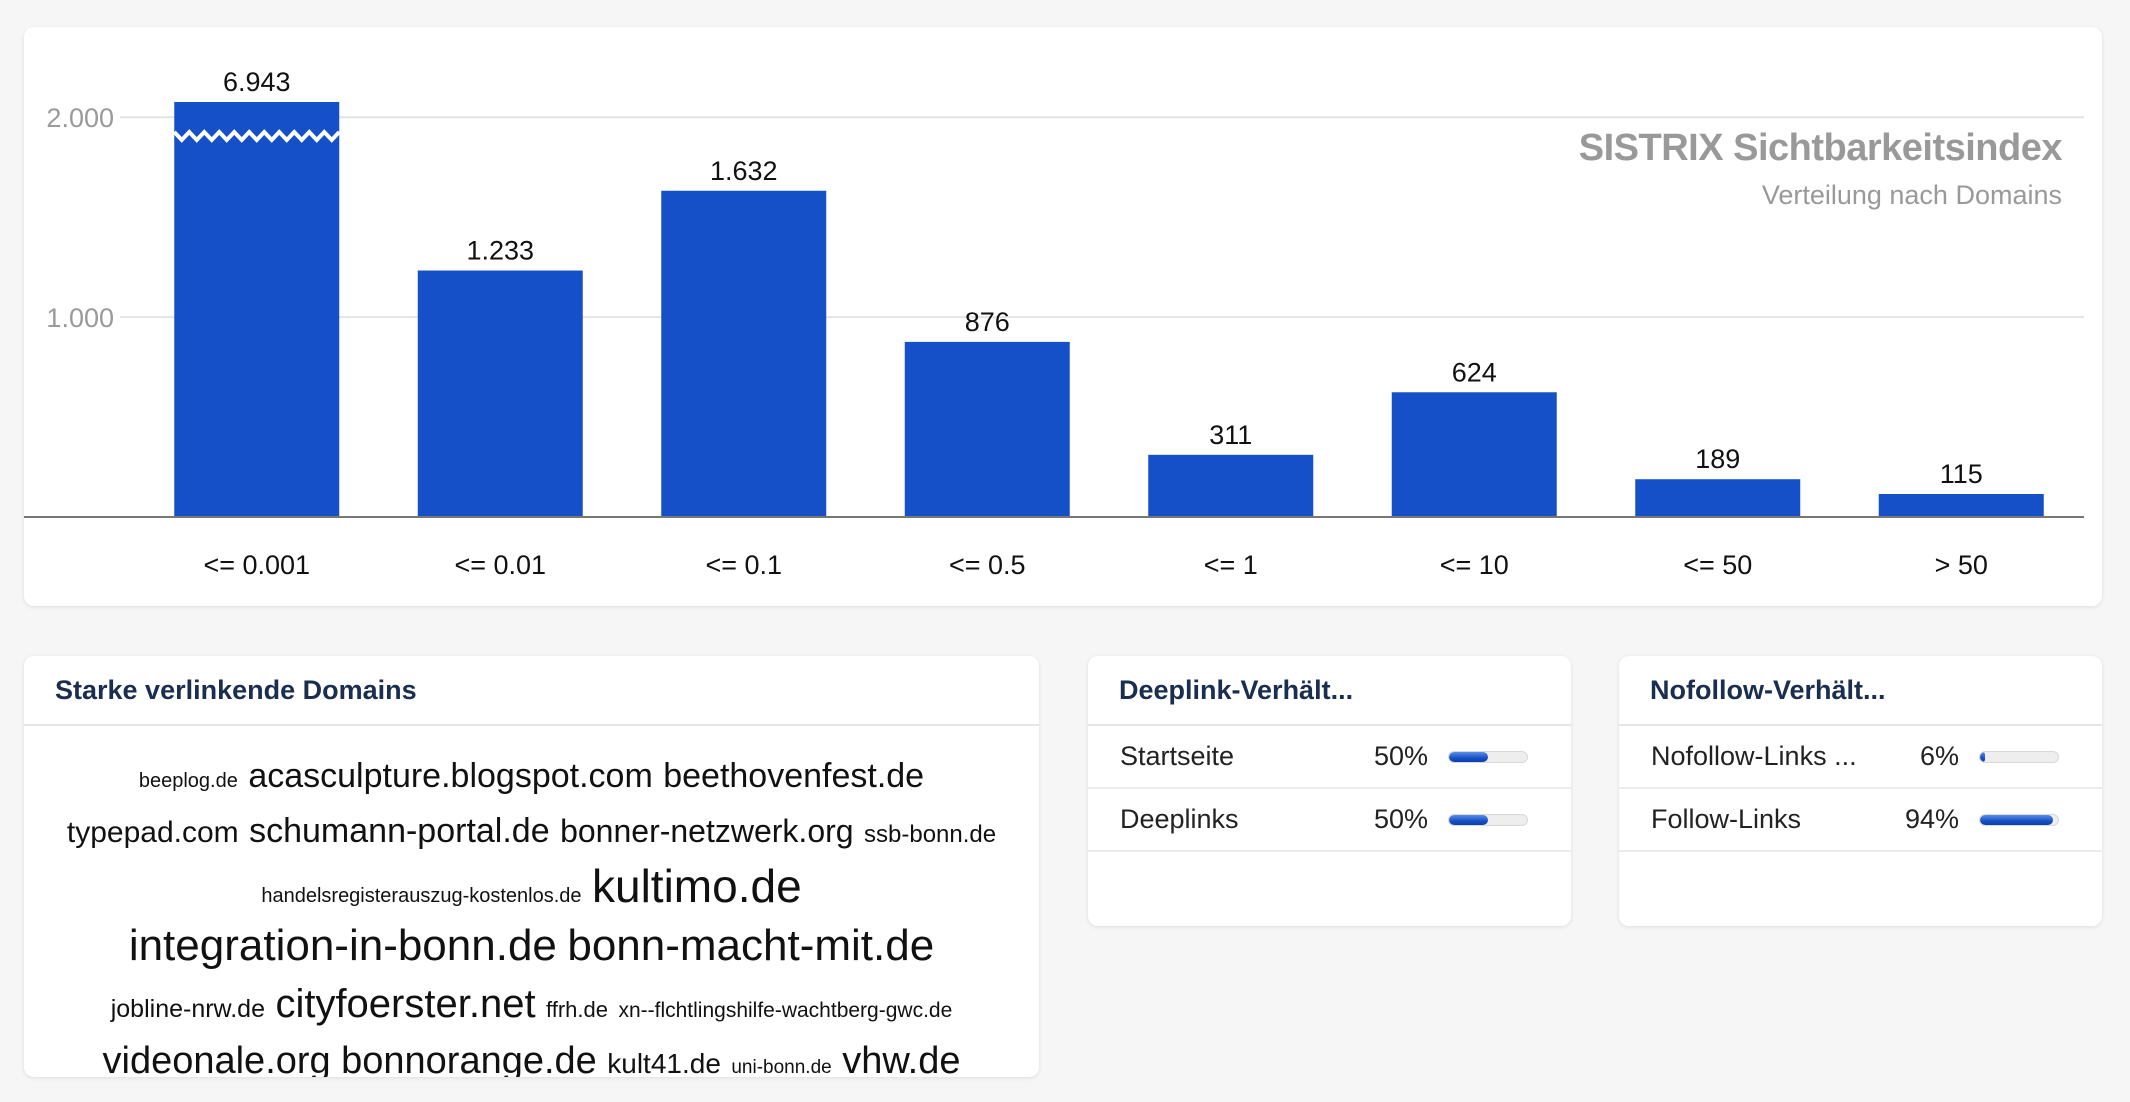 This screenshot has height=1102, width=2130. I want to click on x-tick-label: <= 0.5, so click(987, 565).